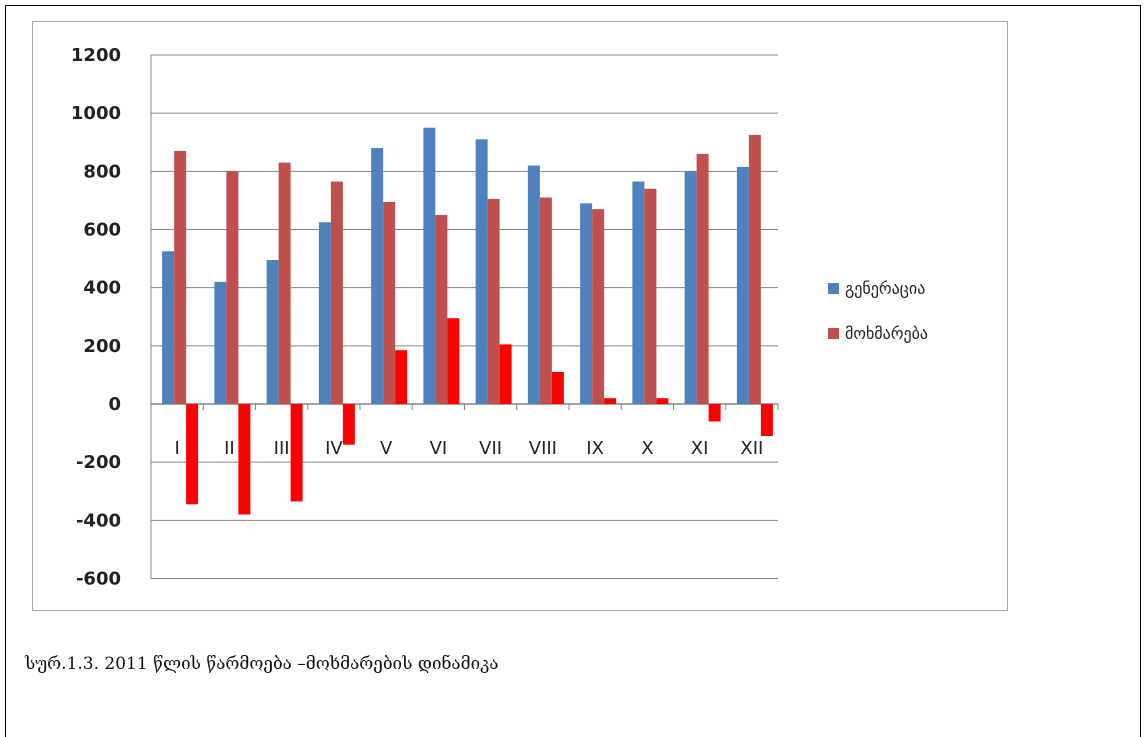  Describe the element at coordinates (543, 448) in the screenshot. I see `x-tick-label: VIII` at that location.